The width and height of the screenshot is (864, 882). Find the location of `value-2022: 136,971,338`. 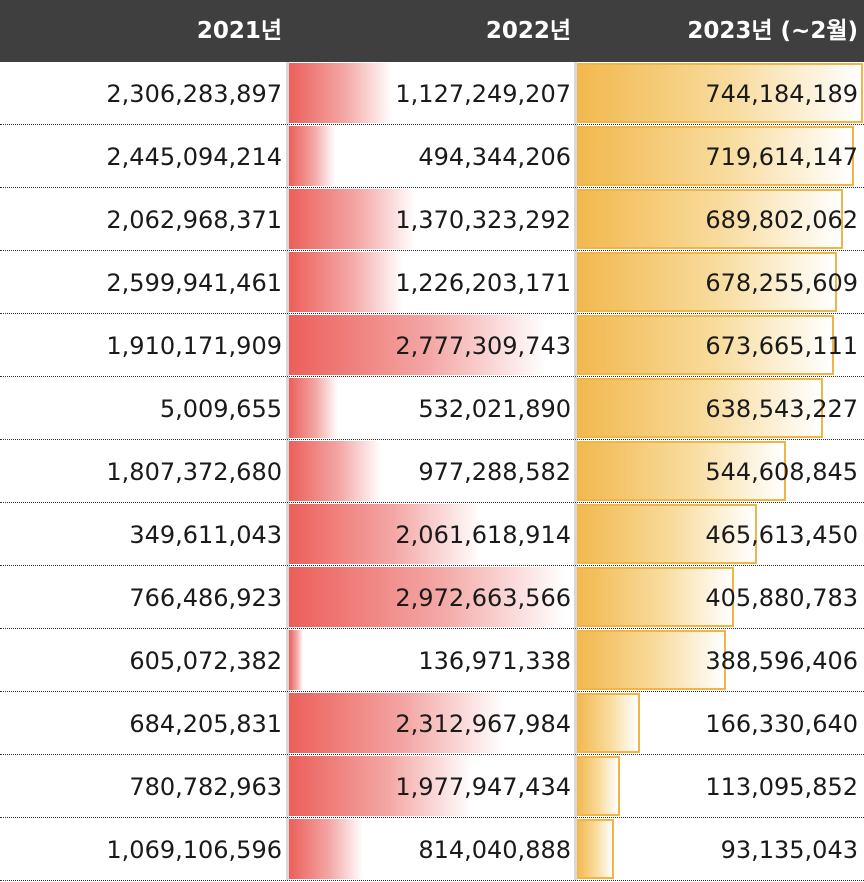

value-2022: 136,971,338 is located at coordinates (494, 661).